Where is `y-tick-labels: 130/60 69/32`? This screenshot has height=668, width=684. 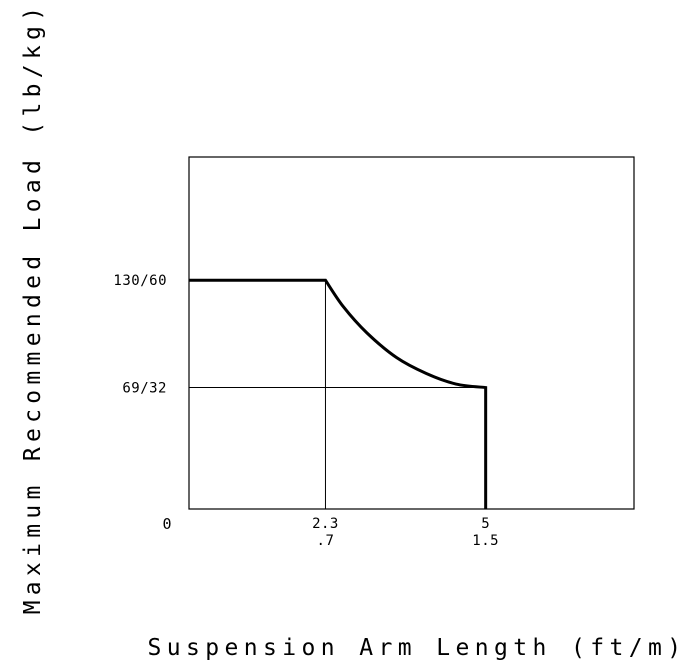
y-tick-labels: 130/60 69/32 is located at coordinates (140, 335).